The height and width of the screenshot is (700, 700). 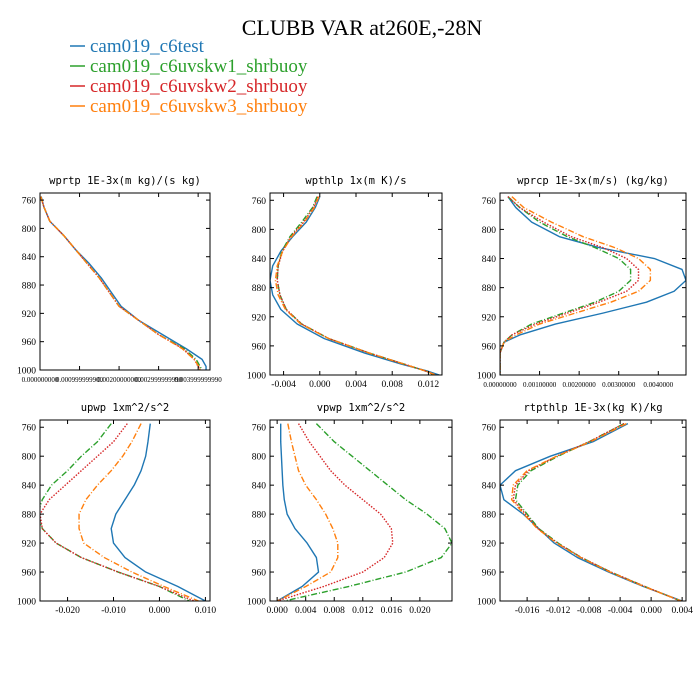 I want to click on x-tick-label: 0.00200000, so click(x=580, y=385).